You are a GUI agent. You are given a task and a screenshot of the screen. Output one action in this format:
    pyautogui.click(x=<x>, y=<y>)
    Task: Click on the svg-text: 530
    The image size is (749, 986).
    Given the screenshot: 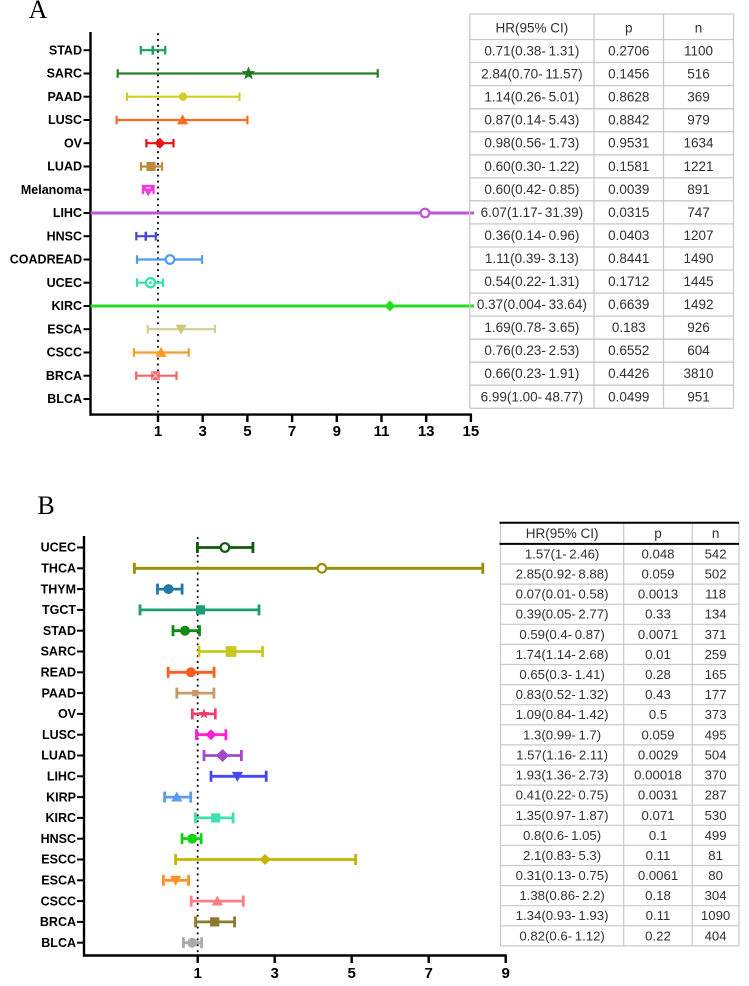 What is the action you would take?
    pyautogui.click(x=716, y=815)
    